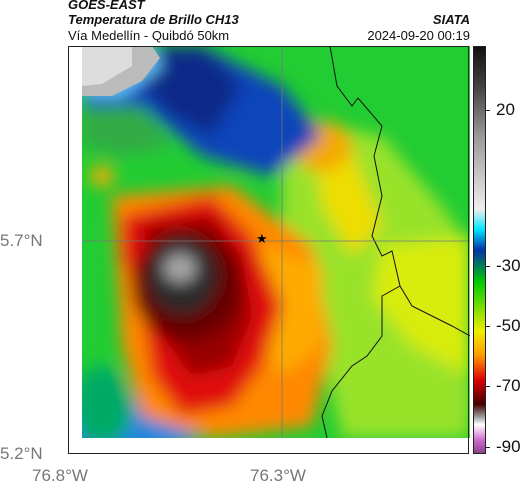 This screenshot has width=526, height=491. What do you see at coordinates (278, 475) in the screenshot?
I see `lon-tick-76-3: 76.3°W` at bounding box center [278, 475].